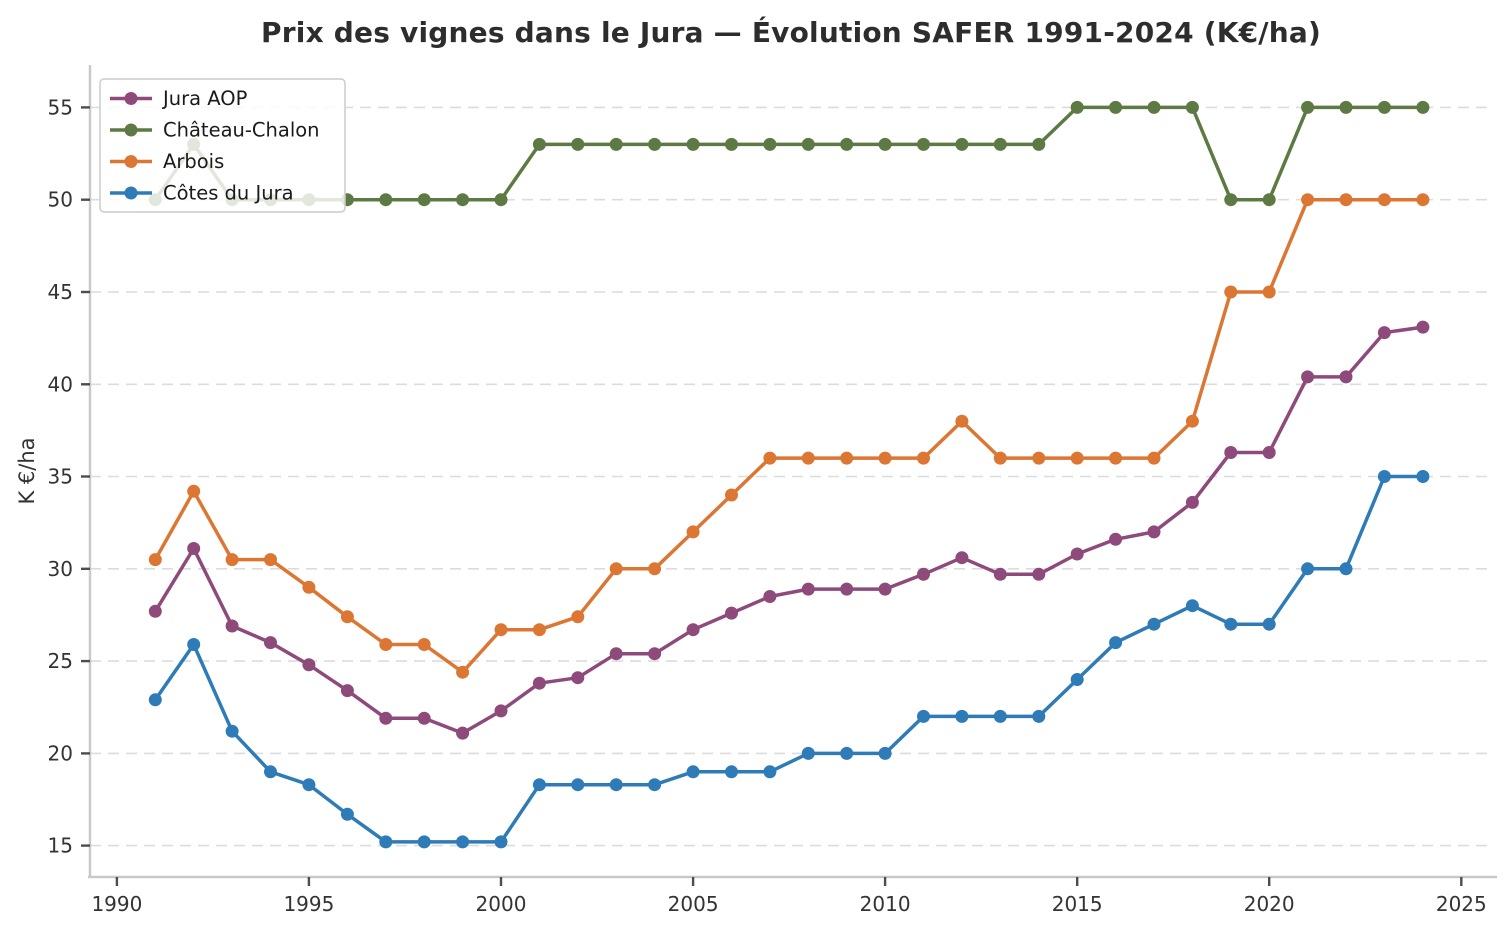 This screenshot has height=932, width=1505. What do you see at coordinates (60, 569) in the screenshot?
I see `y-tick-label: 30` at bounding box center [60, 569].